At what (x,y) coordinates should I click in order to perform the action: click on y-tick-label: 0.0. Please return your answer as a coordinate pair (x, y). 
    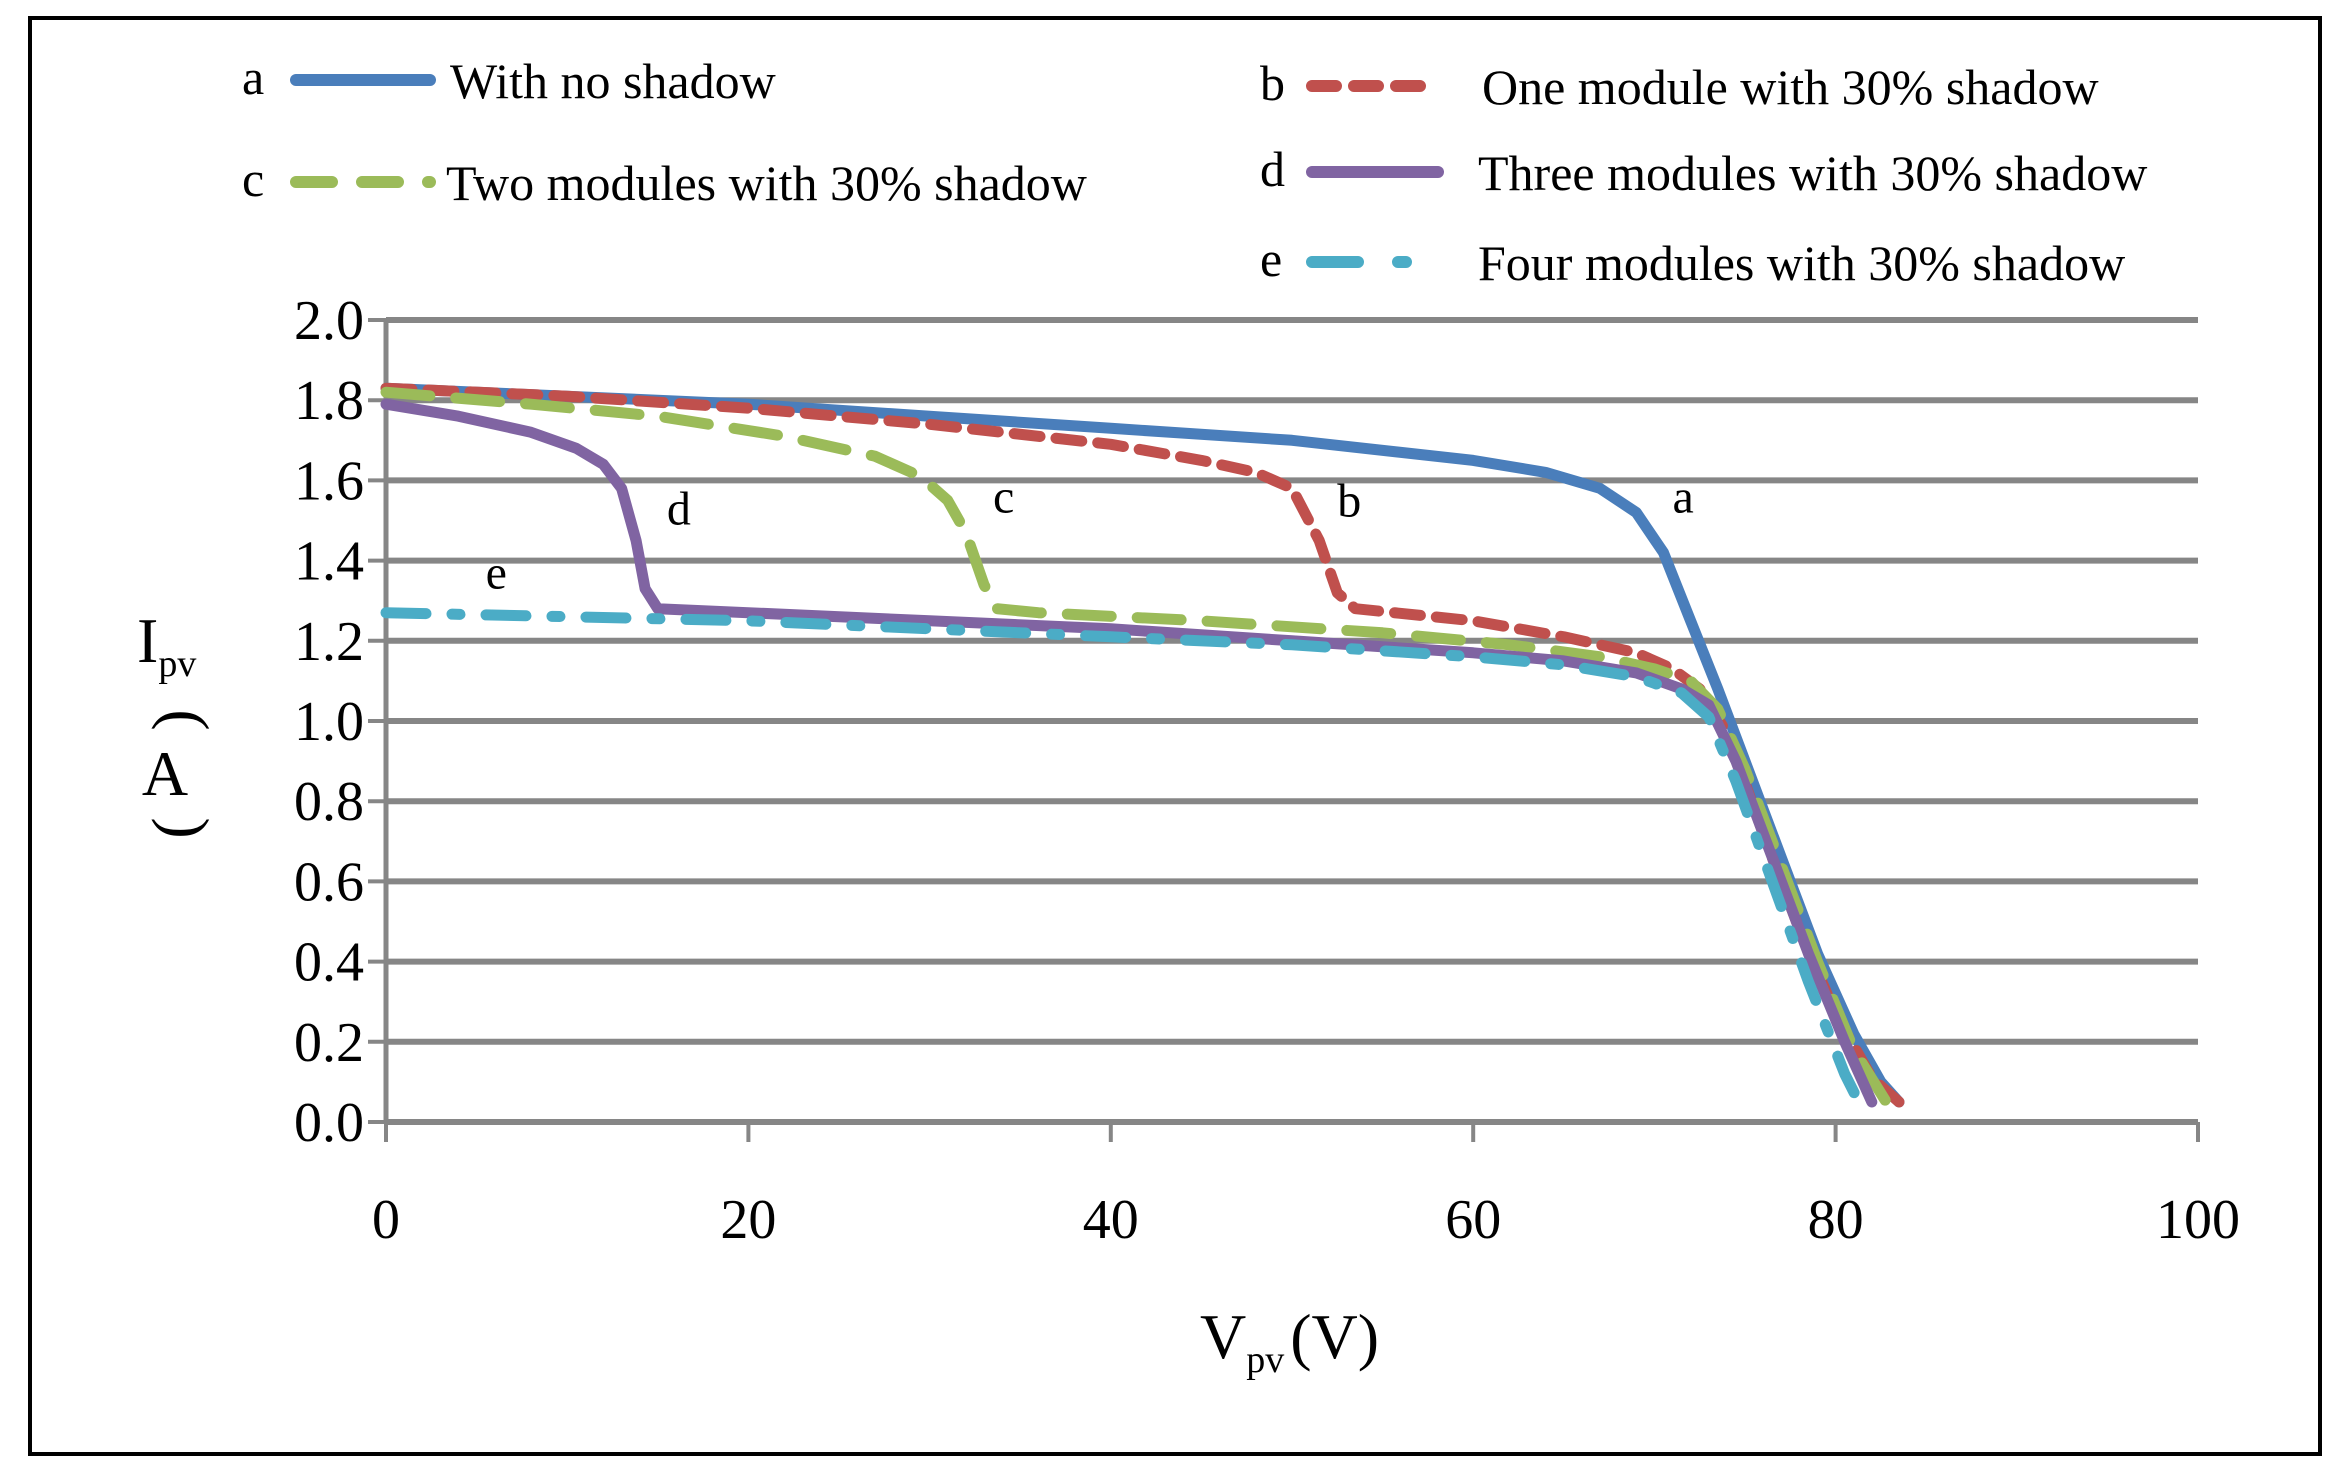
    Looking at the image, I should click on (329, 1123).